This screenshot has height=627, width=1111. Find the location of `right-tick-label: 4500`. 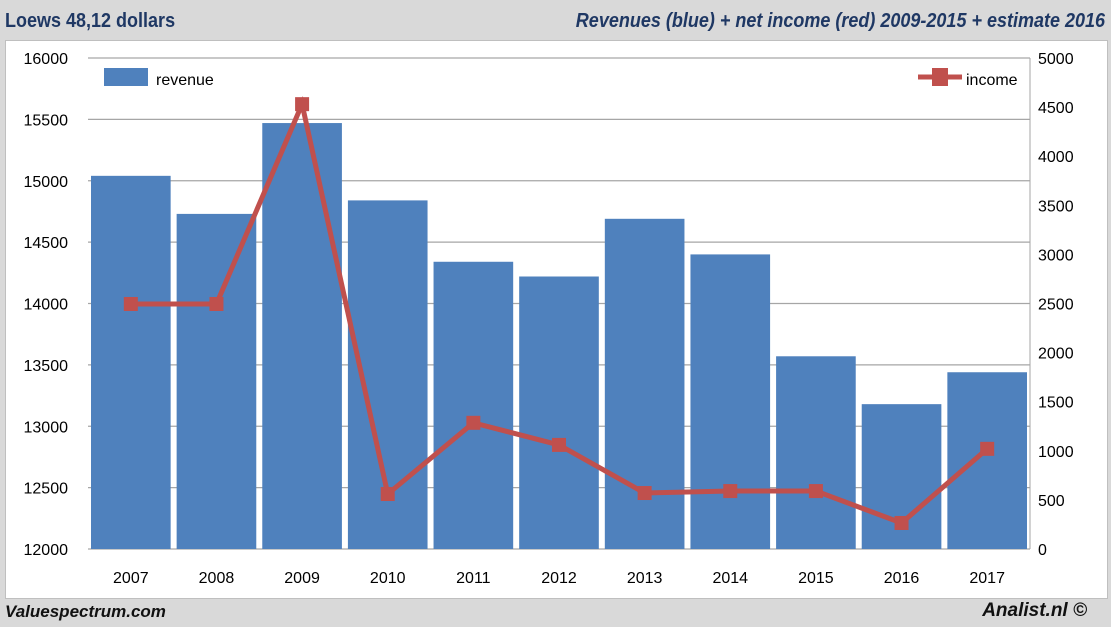

right-tick-label: 4500 is located at coordinates (1056, 108).